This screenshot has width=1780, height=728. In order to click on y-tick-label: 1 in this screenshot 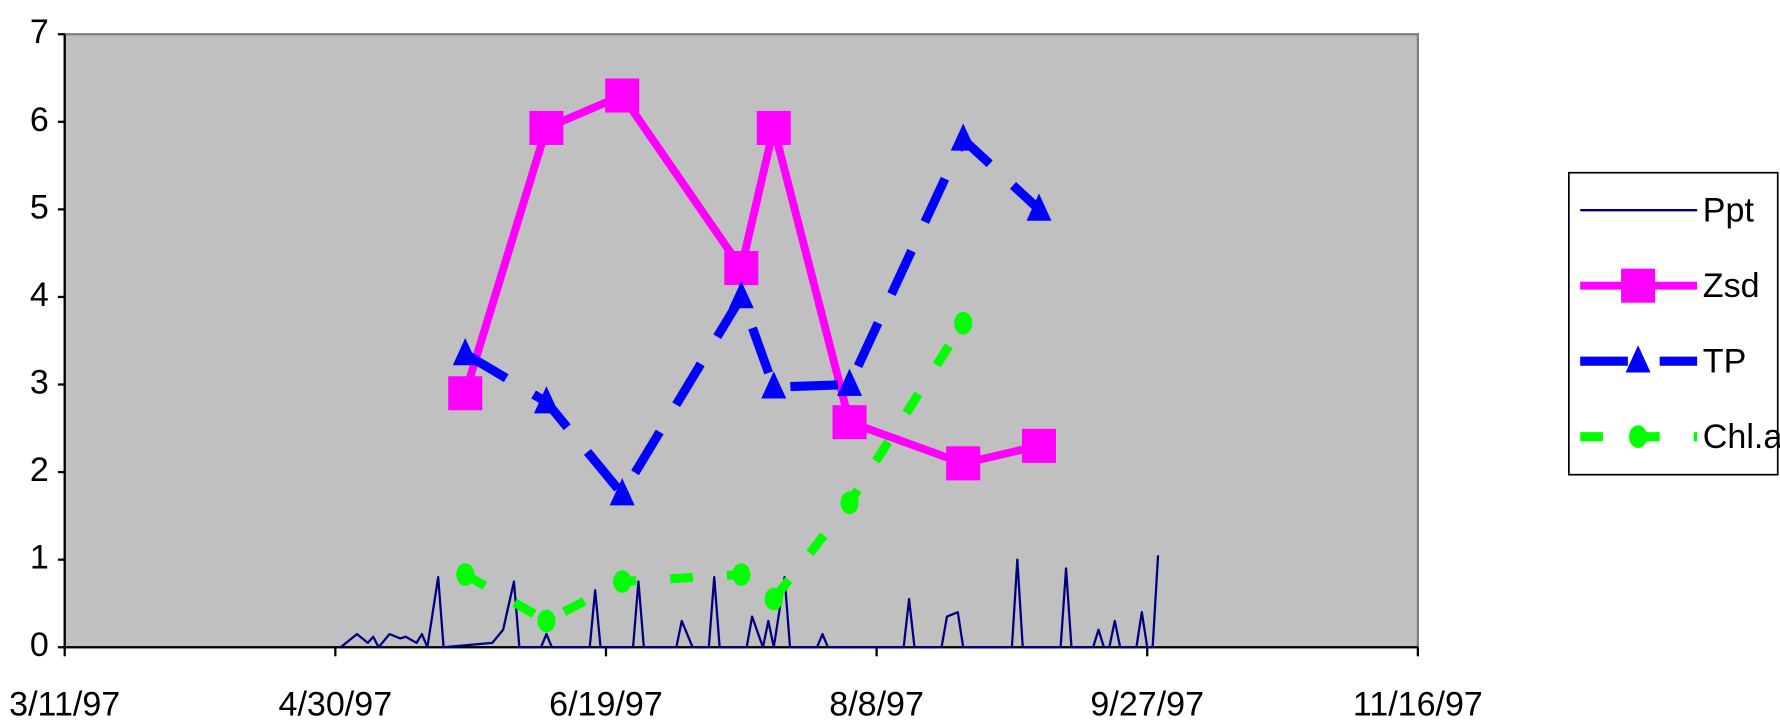, I will do `click(39, 558)`.